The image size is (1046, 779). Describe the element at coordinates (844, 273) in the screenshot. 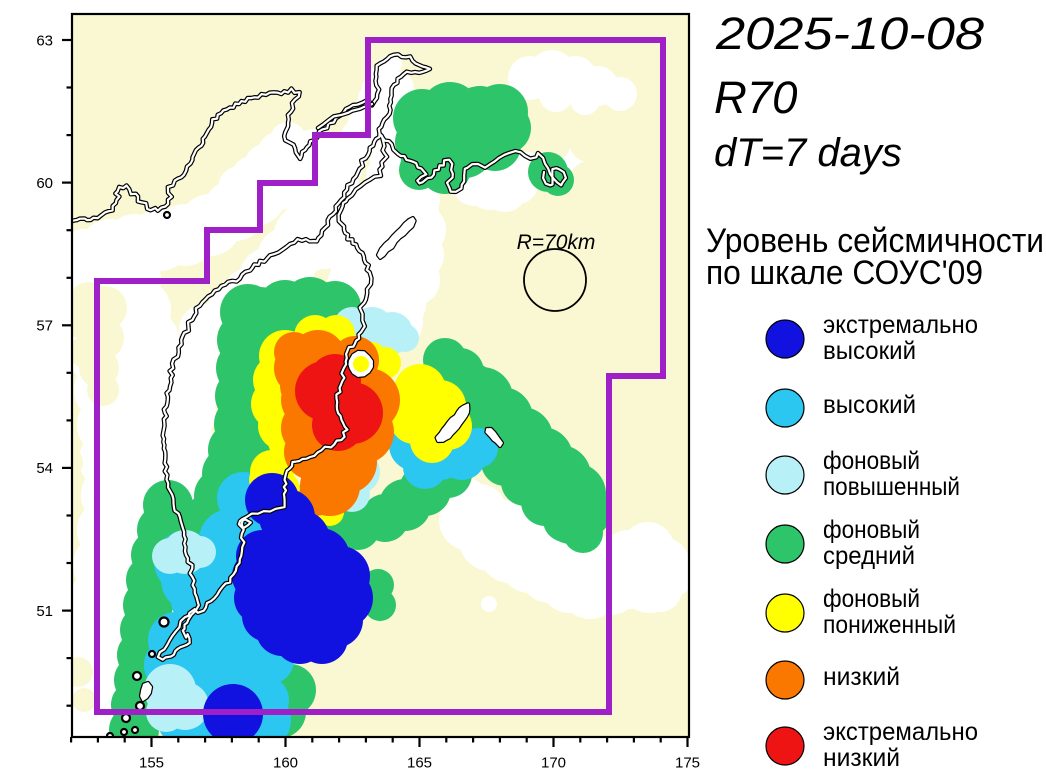

I see `svg-text: по шкале СОУС'09` at that location.